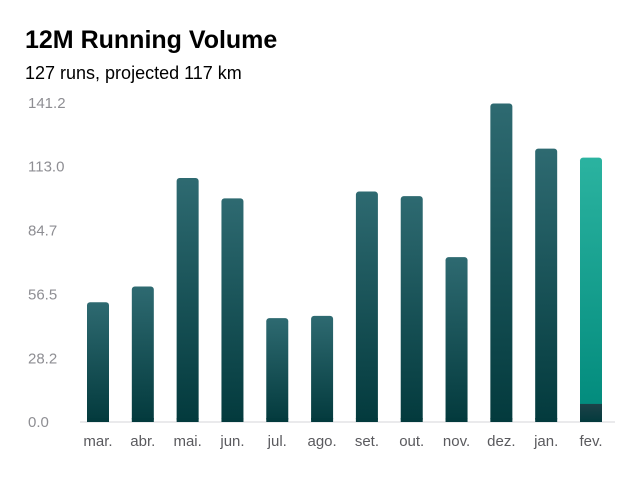 This screenshot has height=480, width=640. What do you see at coordinates (46, 167) in the screenshot?
I see `y-tick-label: 113.0` at bounding box center [46, 167].